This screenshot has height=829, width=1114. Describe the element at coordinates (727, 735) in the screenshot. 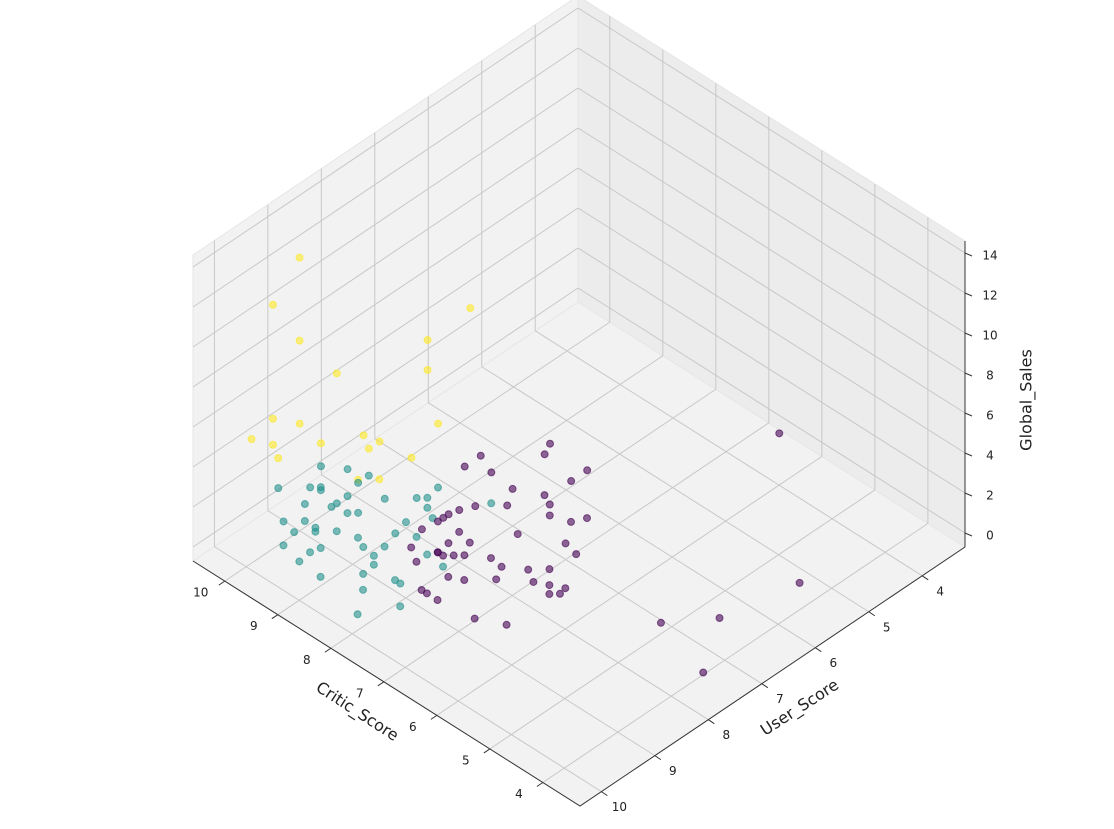

I see `y-tick-label: 8` at that location.